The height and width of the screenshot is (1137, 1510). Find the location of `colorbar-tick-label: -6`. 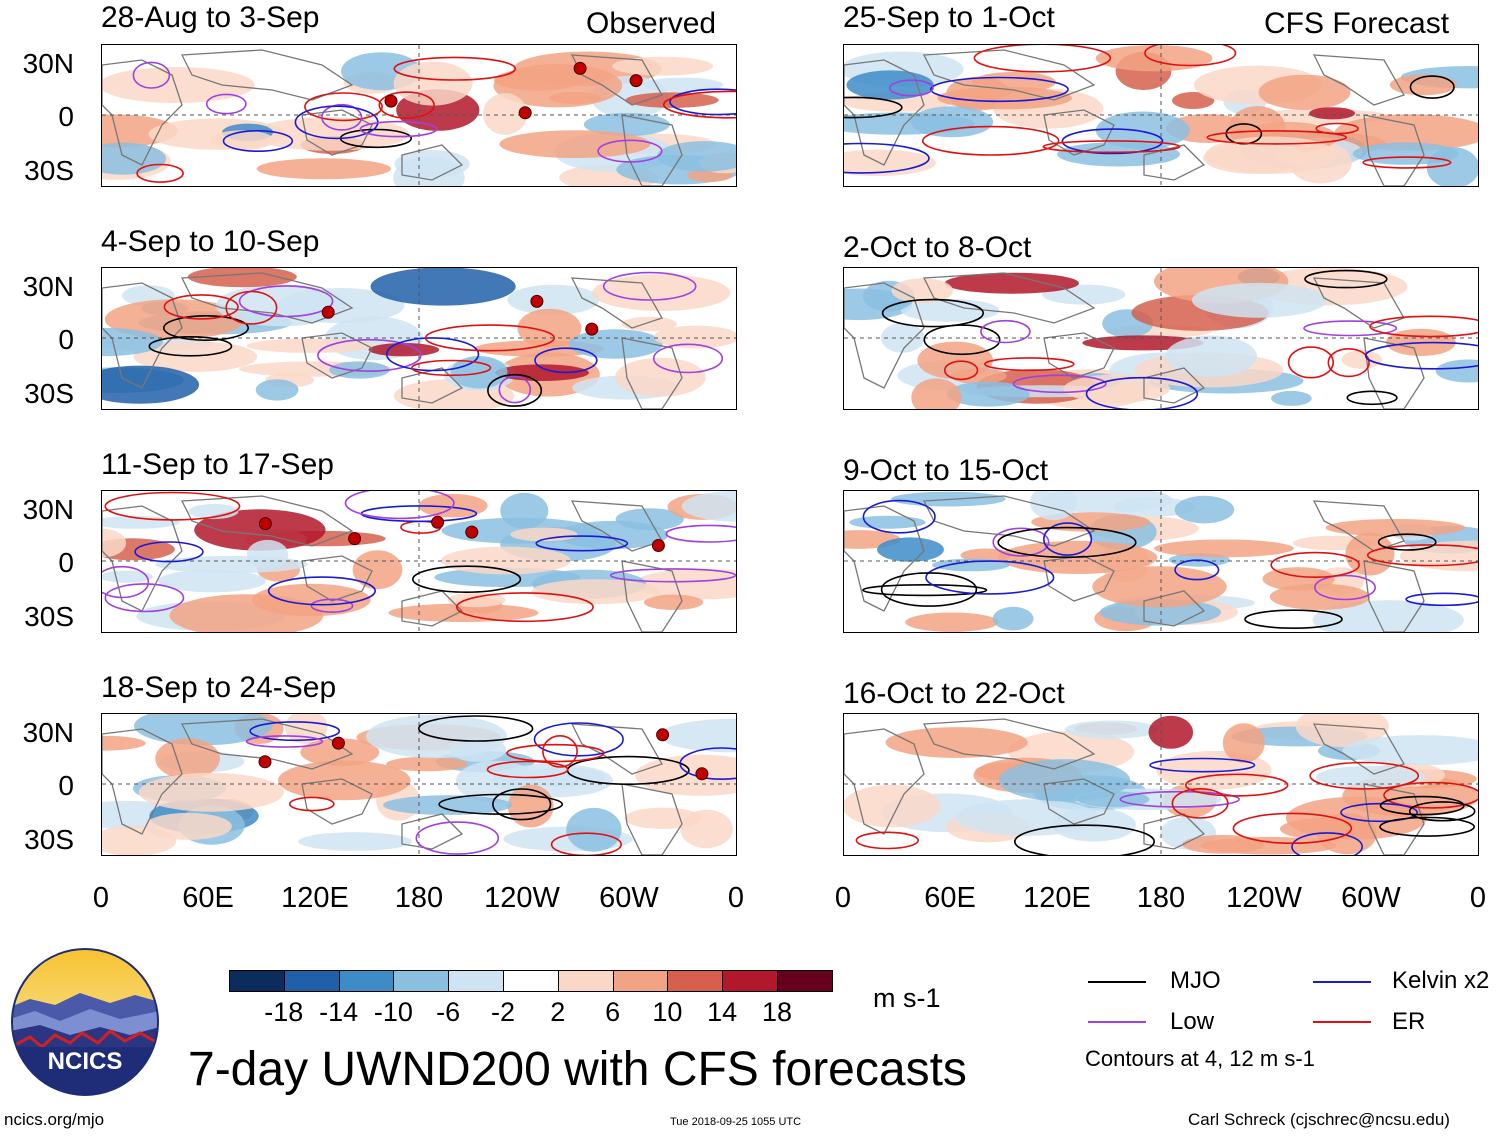

colorbar-tick-label: -6 is located at coordinates (448, 1012).